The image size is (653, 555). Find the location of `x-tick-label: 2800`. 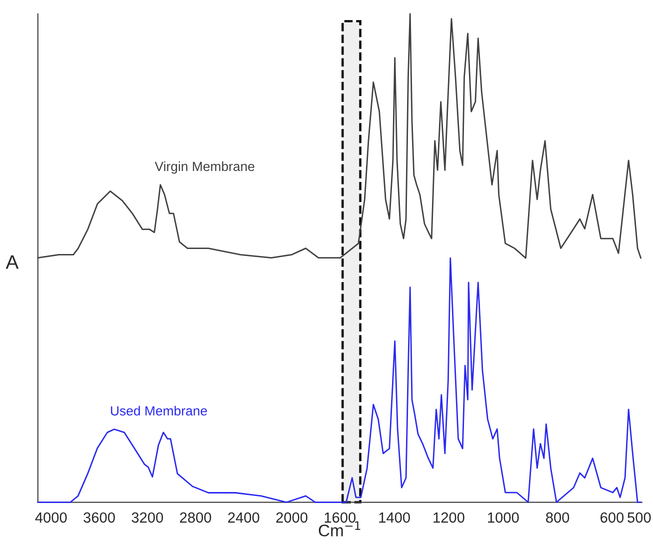

x-tick-label: 2800 is located at coordinates (196, 517).